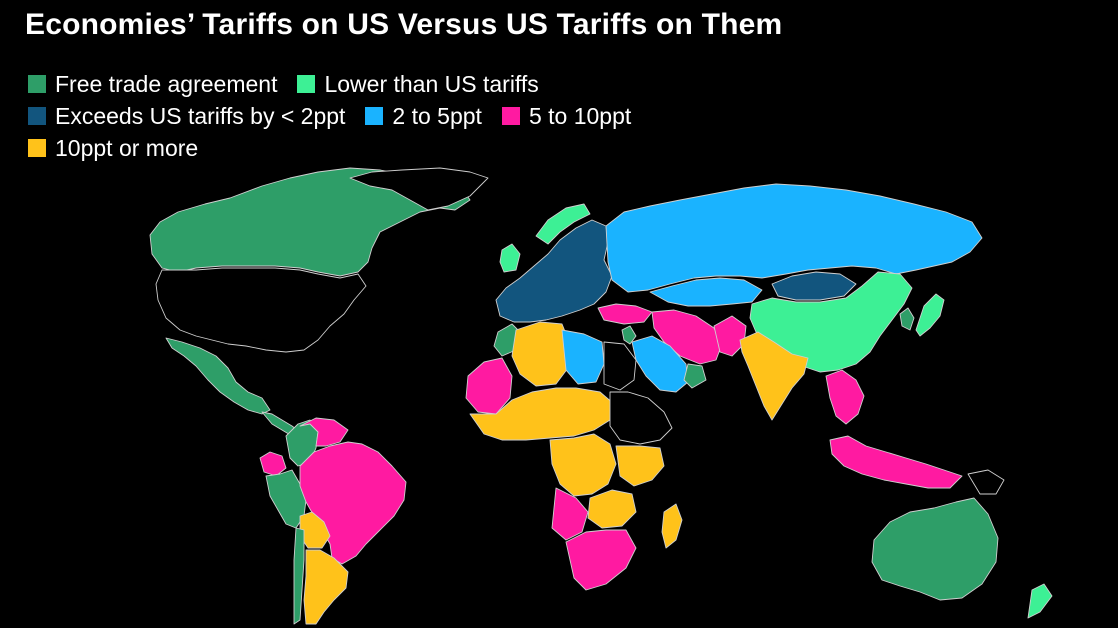 The image size is (1118, 628). Describe the element at coordinates (706, 292) in the screenshot. I see `region-kazakhstan` at that location.